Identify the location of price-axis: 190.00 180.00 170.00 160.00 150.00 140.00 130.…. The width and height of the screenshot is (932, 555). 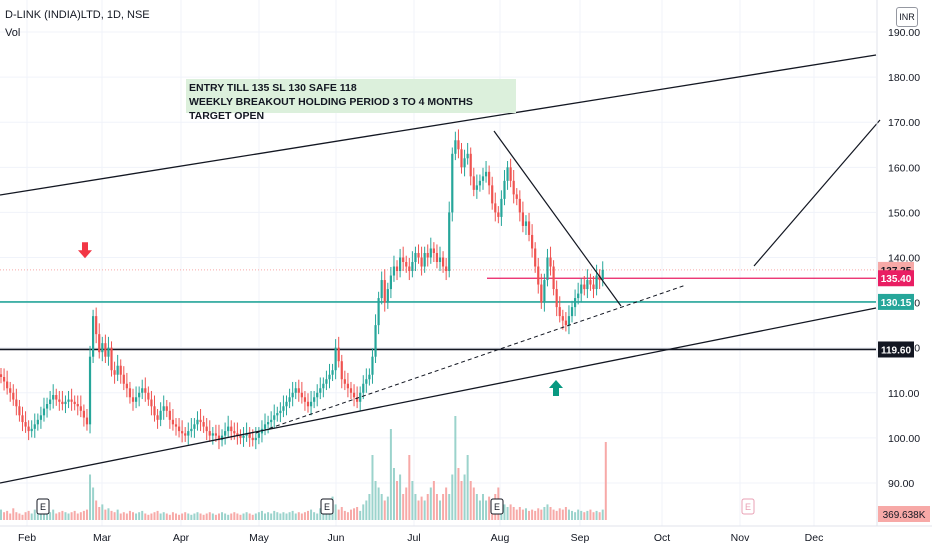
(903, 263).